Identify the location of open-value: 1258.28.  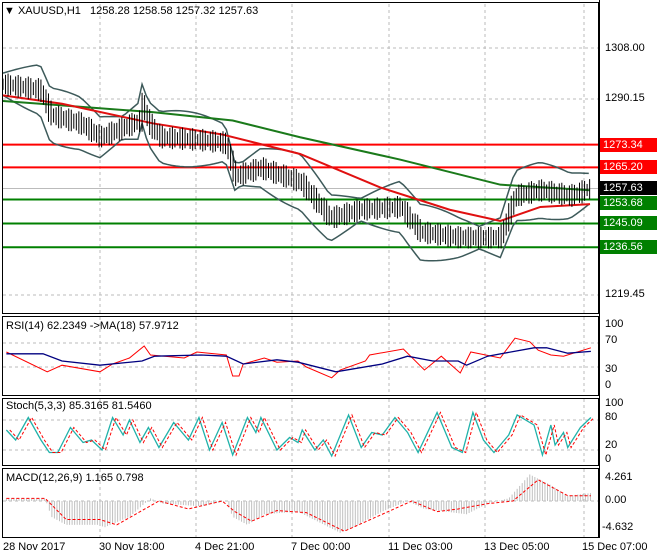
(109, 11).